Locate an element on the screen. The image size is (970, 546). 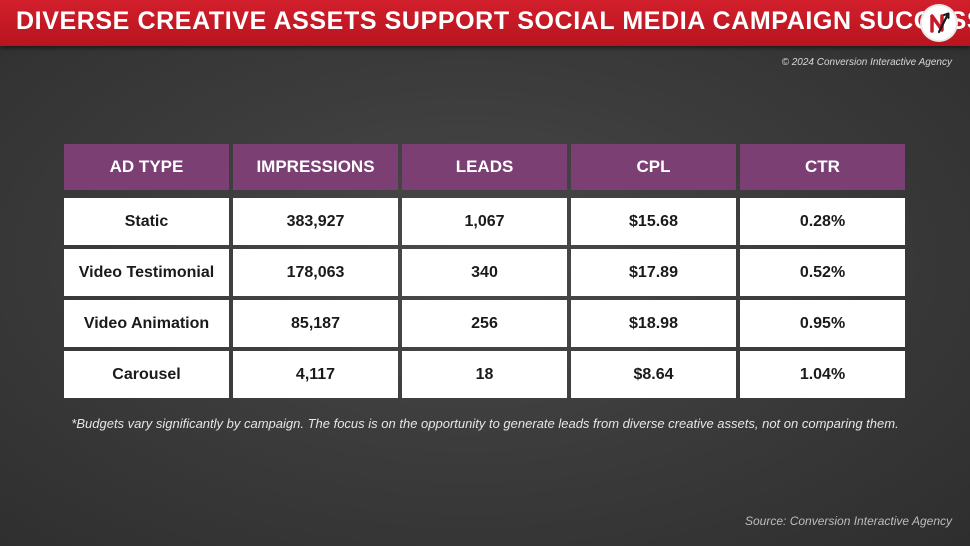
table-cell-ctr: 0.52% is located at coordinates (822, 272).